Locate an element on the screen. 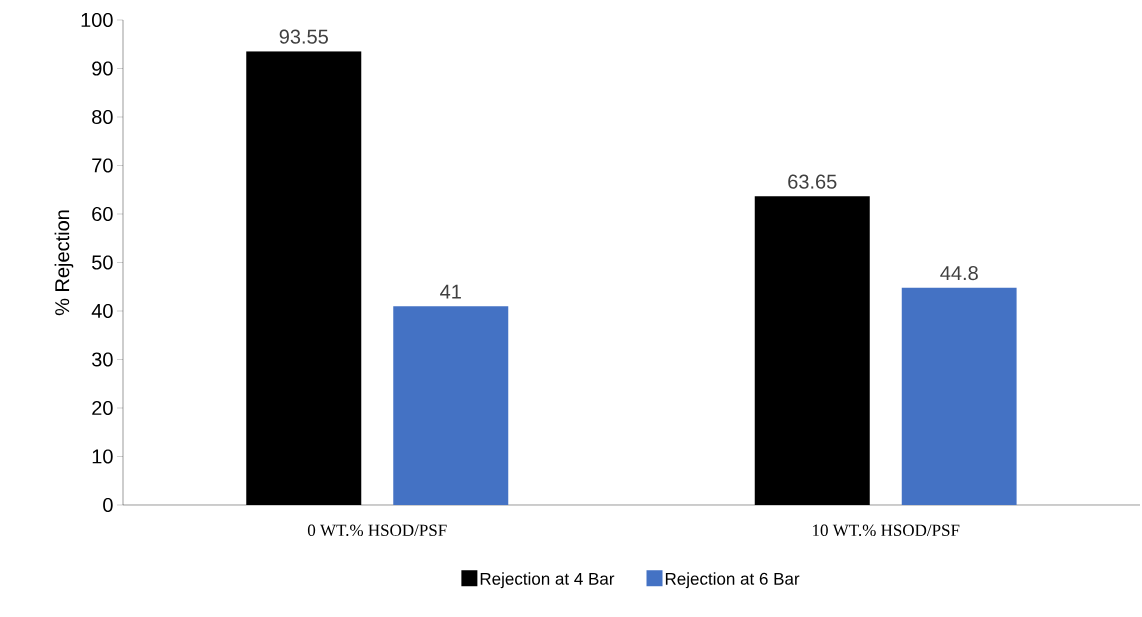 The height and width of the screenshot is (617, 1142). y-tick-label: 10 is located at coordinates (102, 456).